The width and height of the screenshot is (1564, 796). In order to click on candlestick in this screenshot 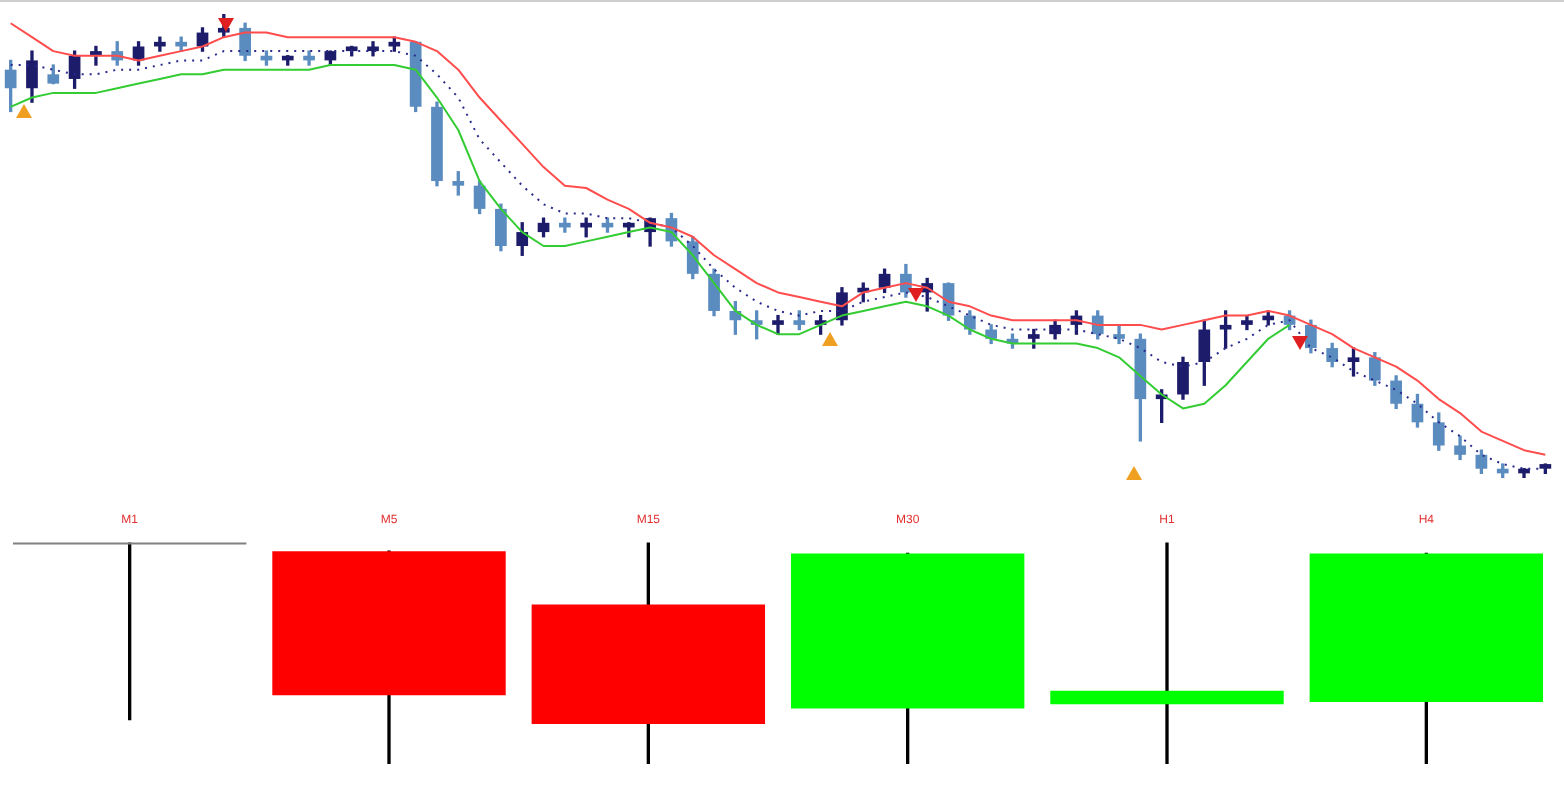, I will do `click(1167, 653)`.